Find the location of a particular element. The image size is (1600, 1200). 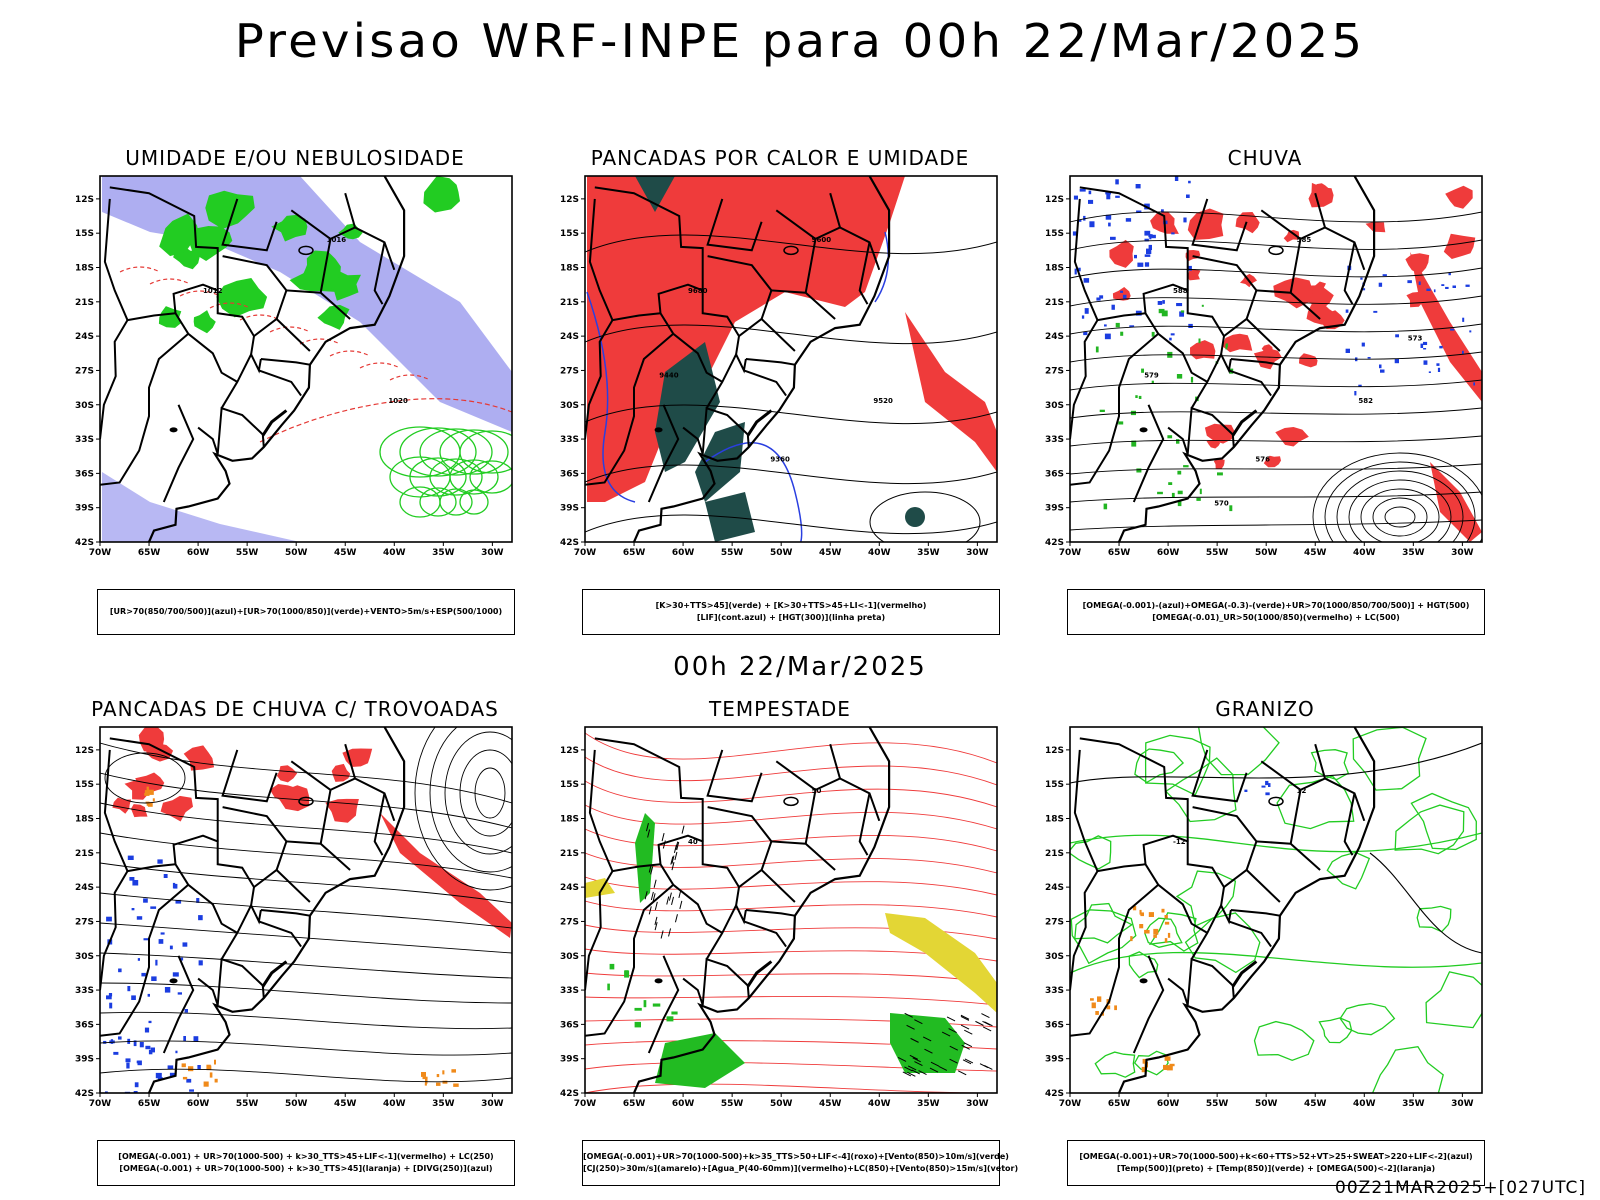

lon-tick-label: 30W is located at coordinates (977, 553).